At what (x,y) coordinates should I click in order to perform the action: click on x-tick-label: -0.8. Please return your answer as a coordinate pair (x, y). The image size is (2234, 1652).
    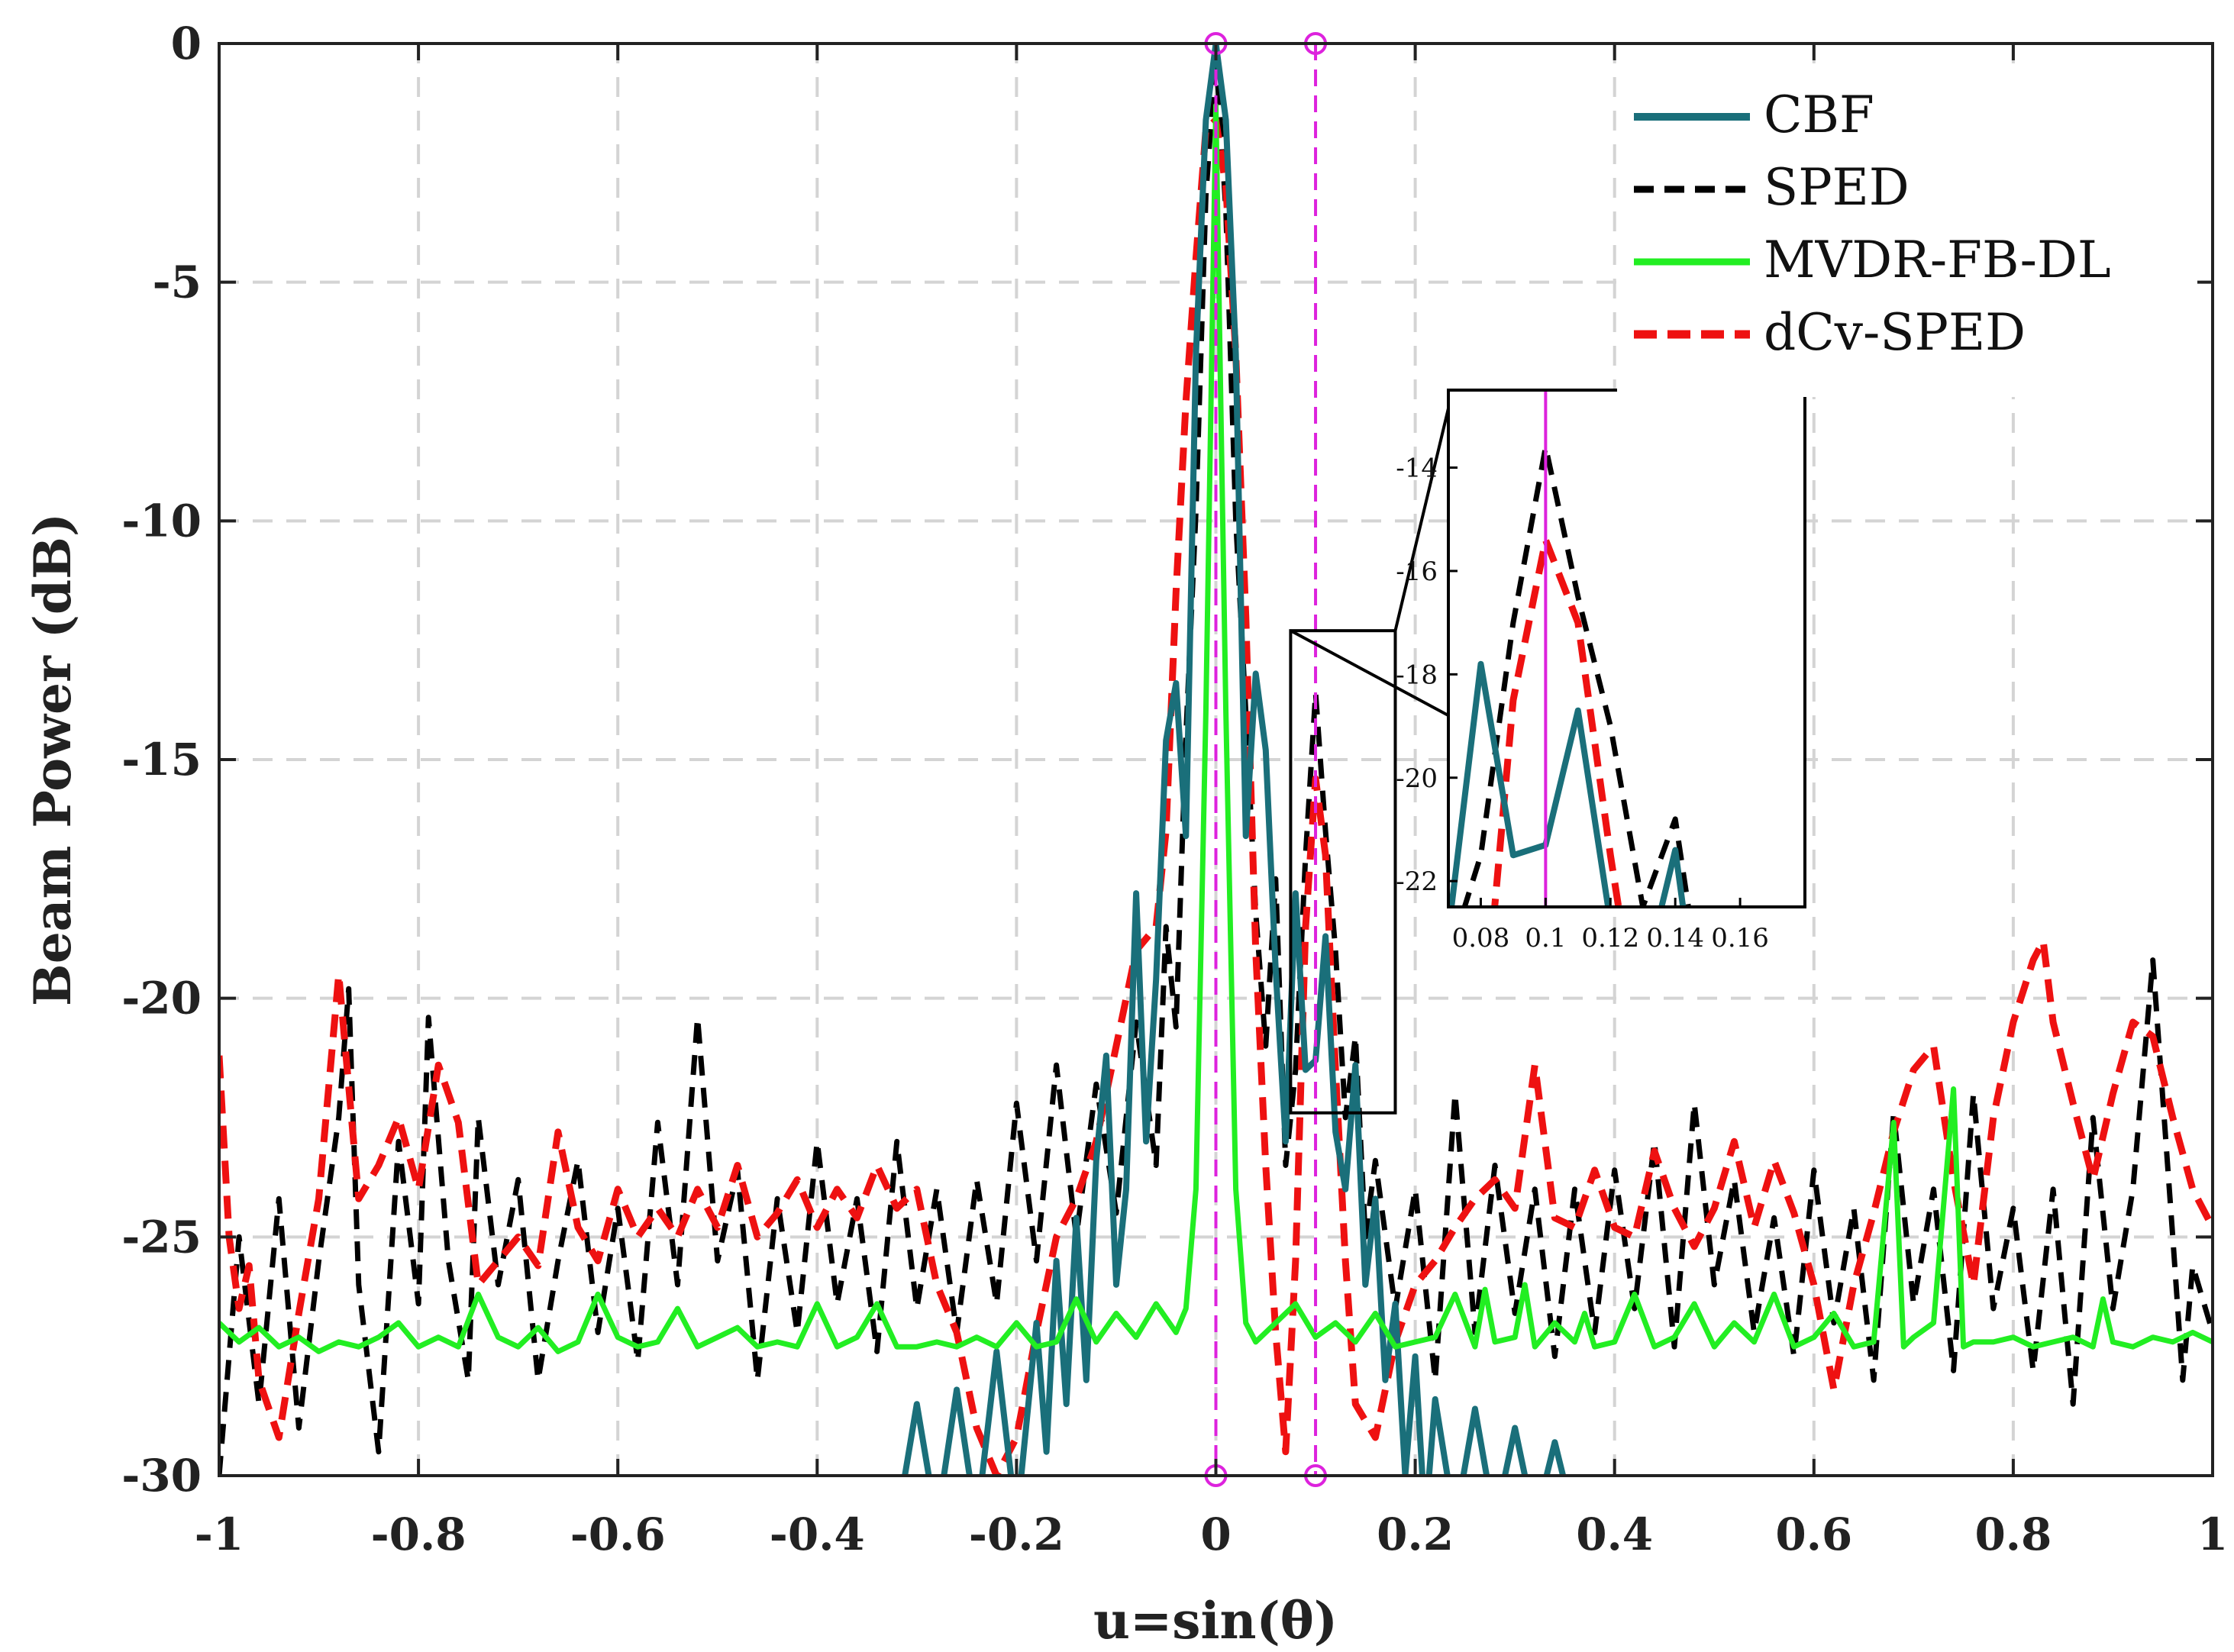
    Looking at the image, I should click on (418, 1534).